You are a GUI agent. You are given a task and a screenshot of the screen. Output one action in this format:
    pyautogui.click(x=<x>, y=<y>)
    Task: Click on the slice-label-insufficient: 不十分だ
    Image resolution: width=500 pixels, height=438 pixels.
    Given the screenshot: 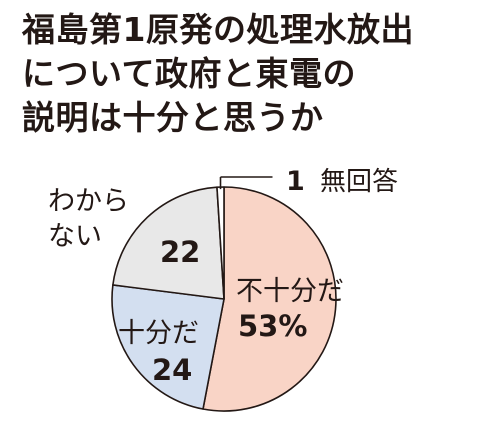 What is the action you would take?
    pyautogui.click(x=290, y=291)
    